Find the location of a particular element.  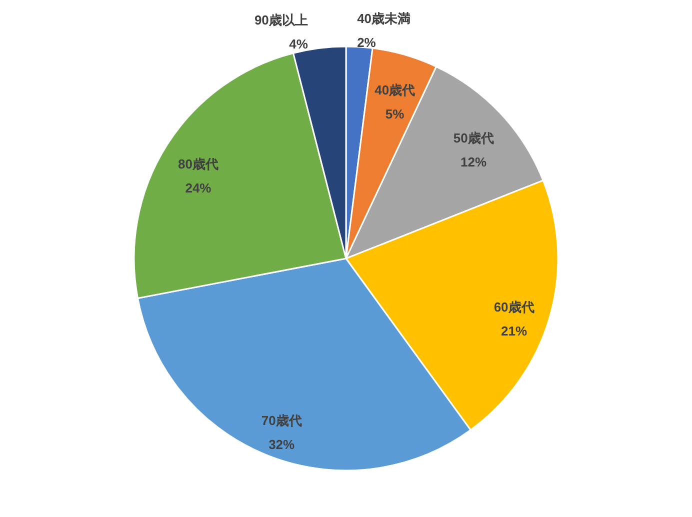

data-label: 5% is located at coordinates (395, 114).